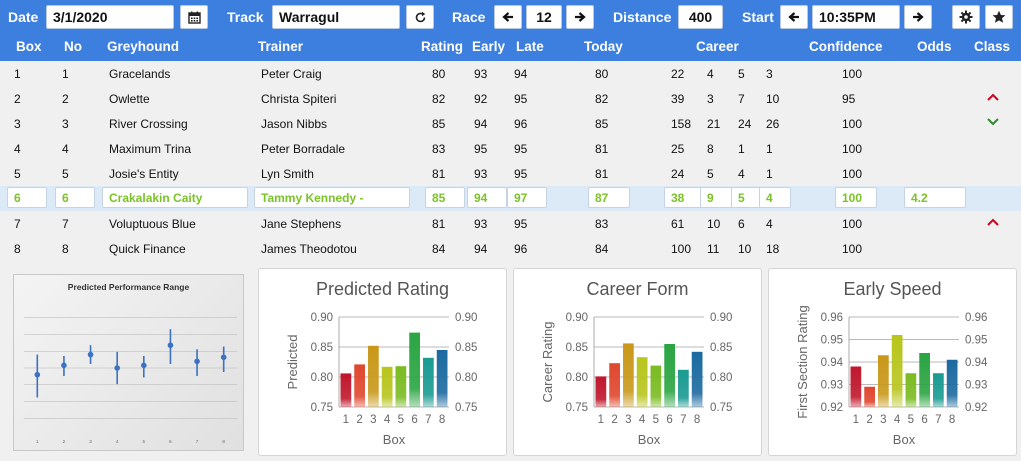 The image size is (1021, 461). Describe the element at coordinates (717, 46) in the screenshot. I see `col-header-career: Career` at that location.